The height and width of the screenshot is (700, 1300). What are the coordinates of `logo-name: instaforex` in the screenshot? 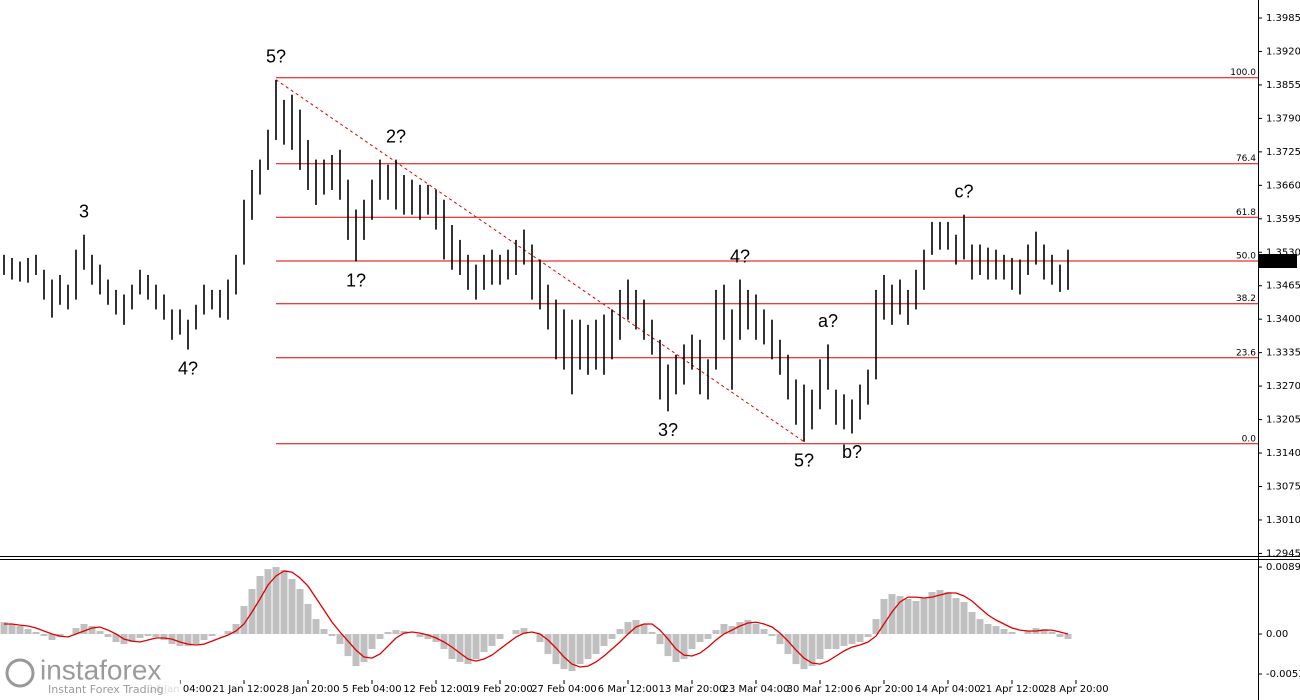 It's located at (100, 669).